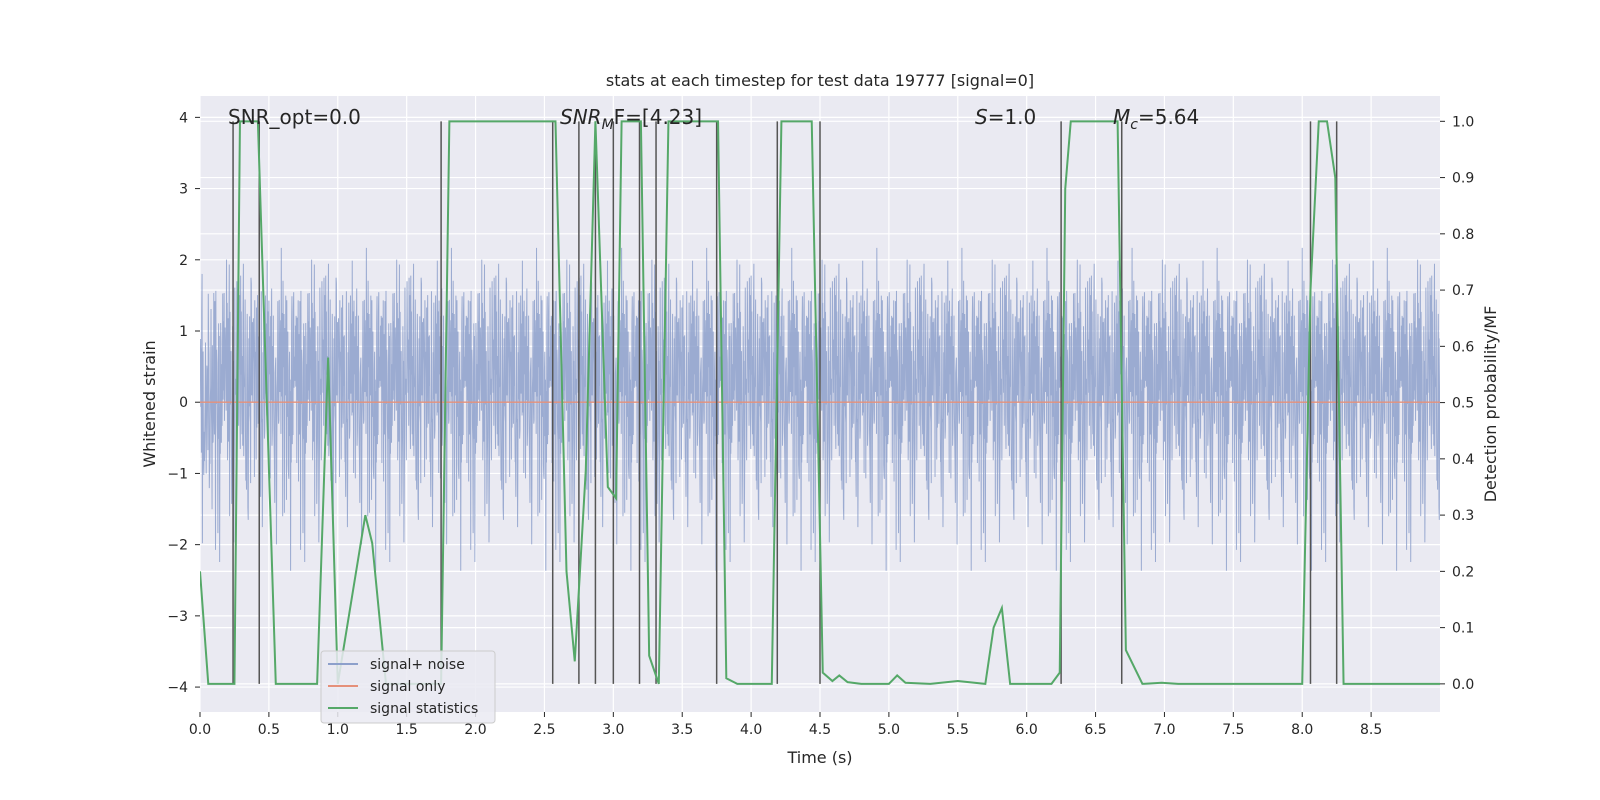  Describe the element at coordinates (338, 730) in the screenshot. I see `x-tick-label-2: 1.0` at that location.